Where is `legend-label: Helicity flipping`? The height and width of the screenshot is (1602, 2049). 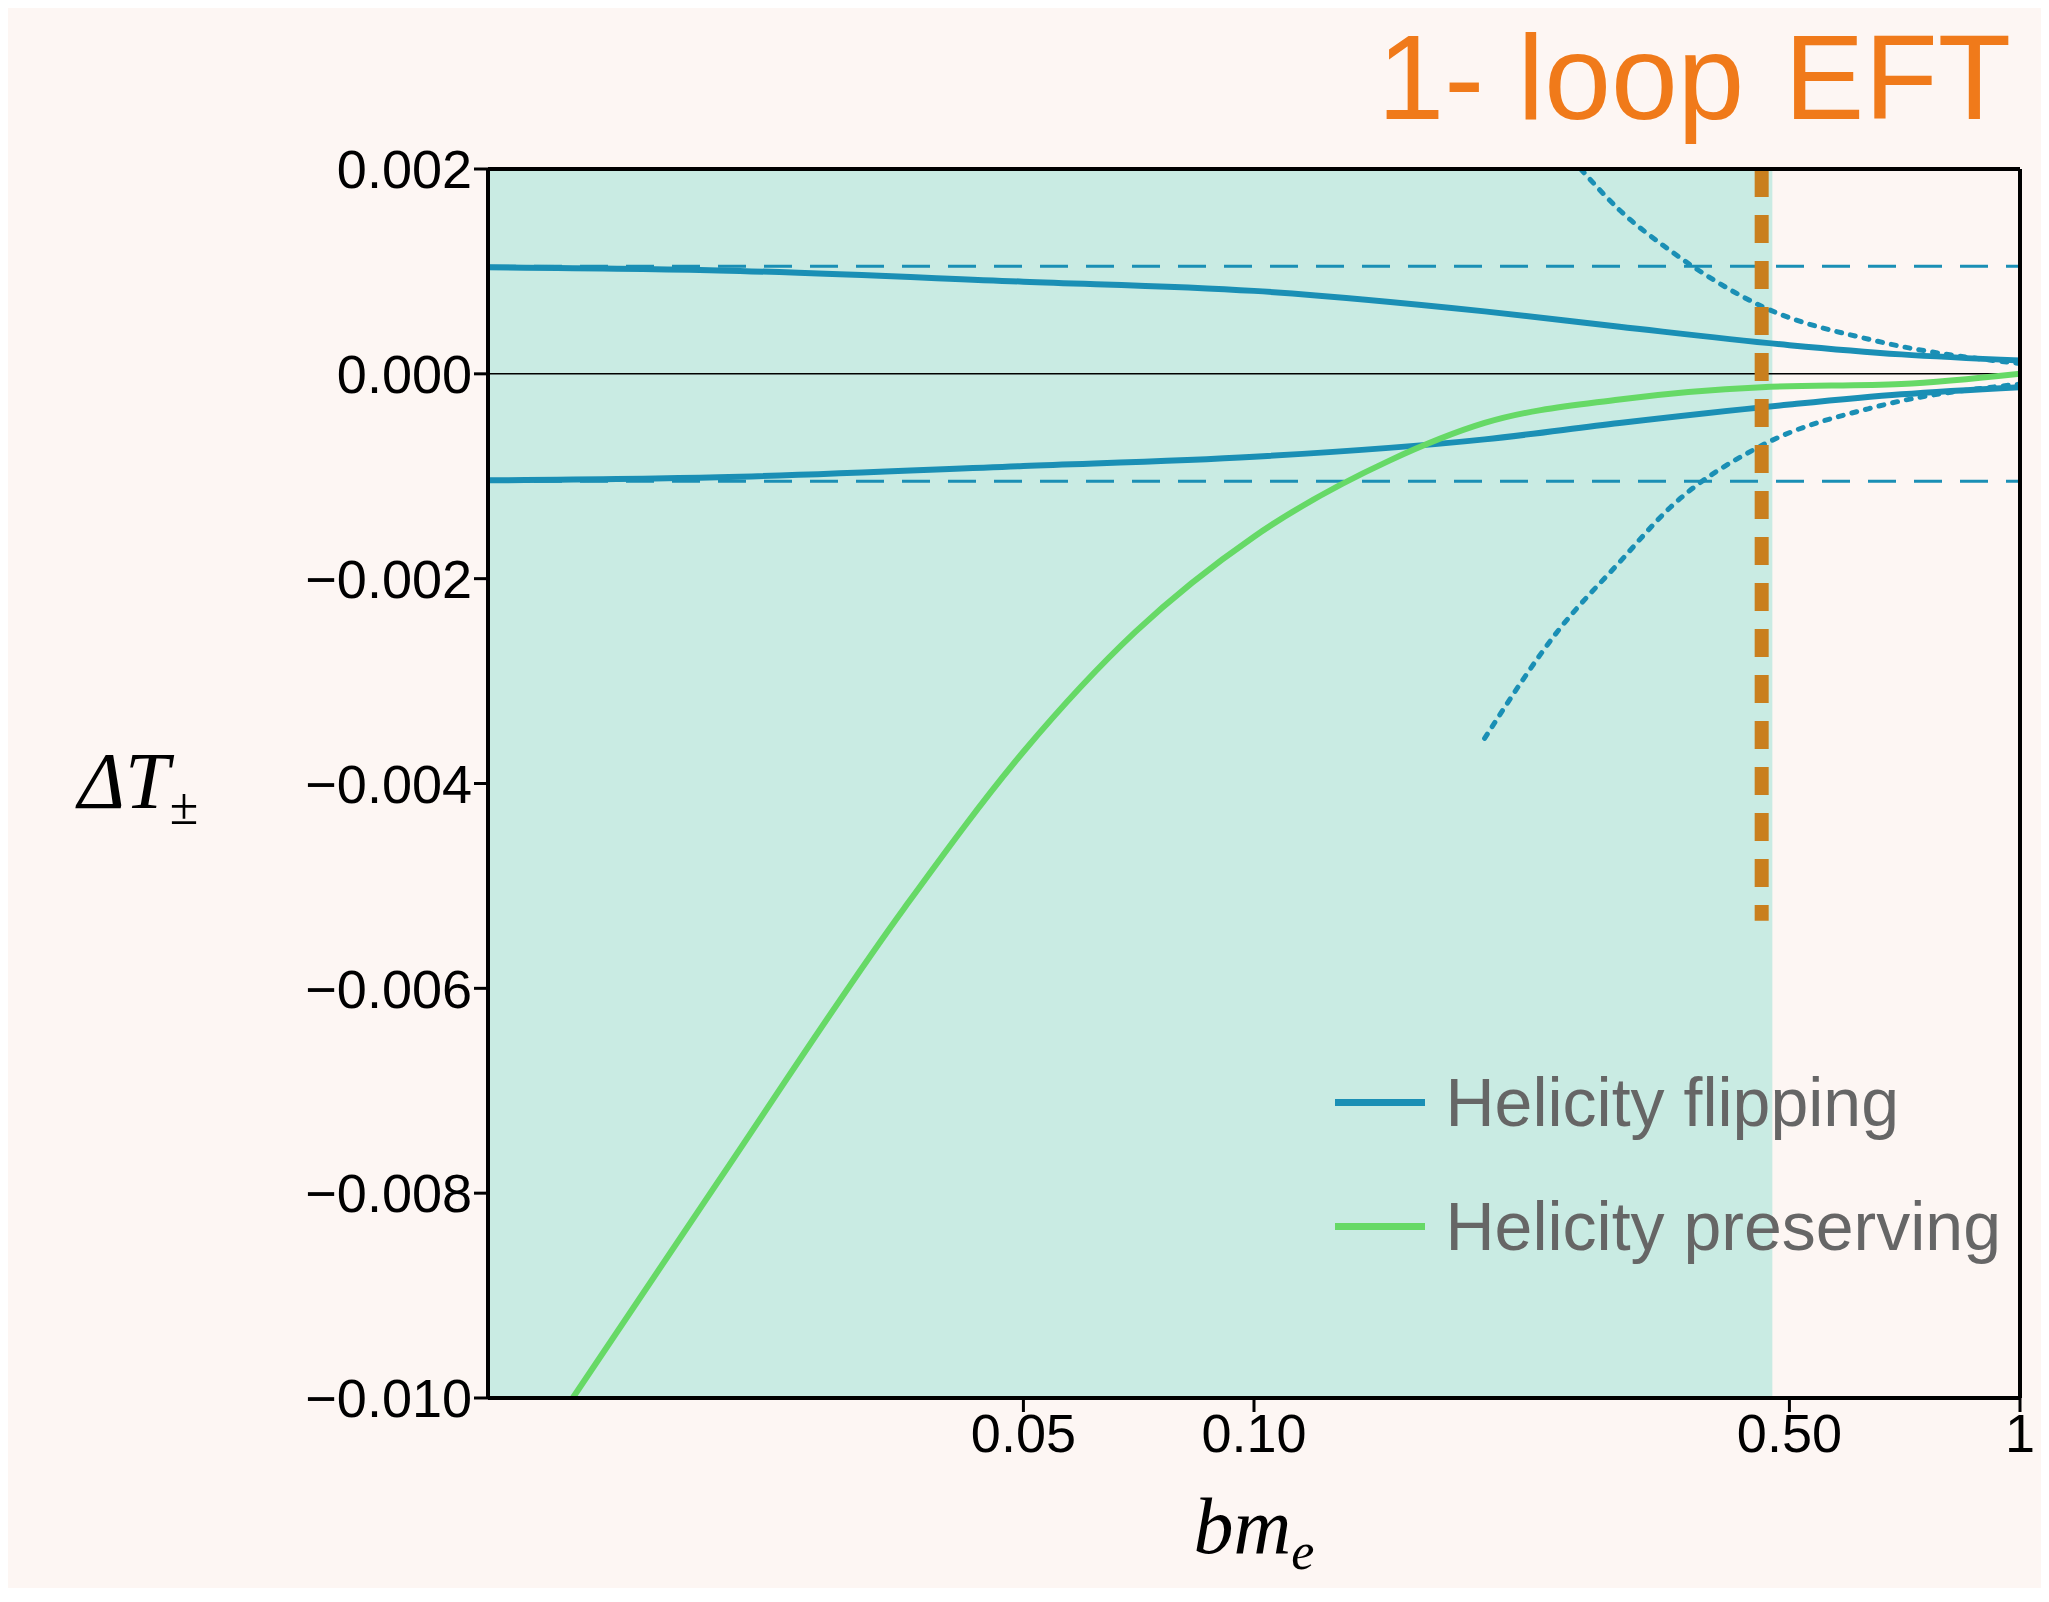
legend-label: Helicity flipping is located at coordinates (1672, 1102).